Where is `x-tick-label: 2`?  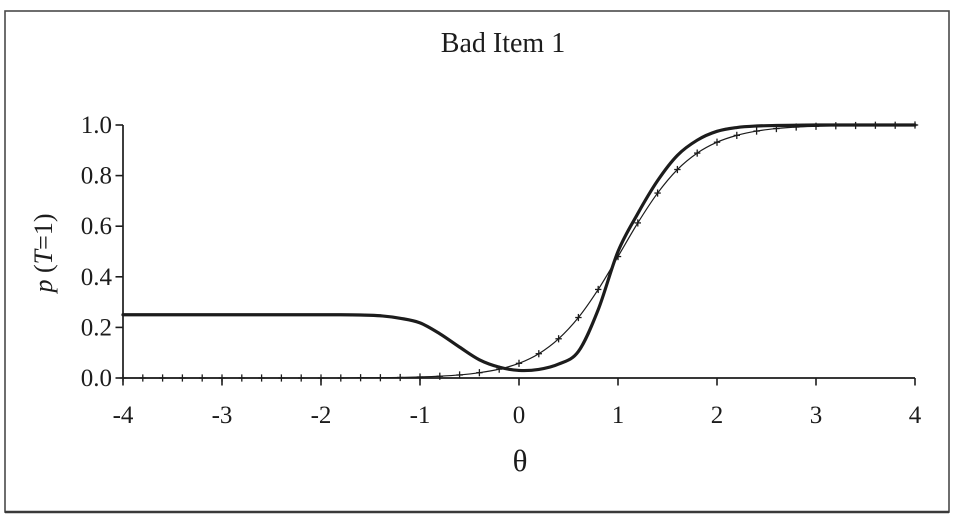
x-tick-label: 2 is located at coordinates (717, 415).